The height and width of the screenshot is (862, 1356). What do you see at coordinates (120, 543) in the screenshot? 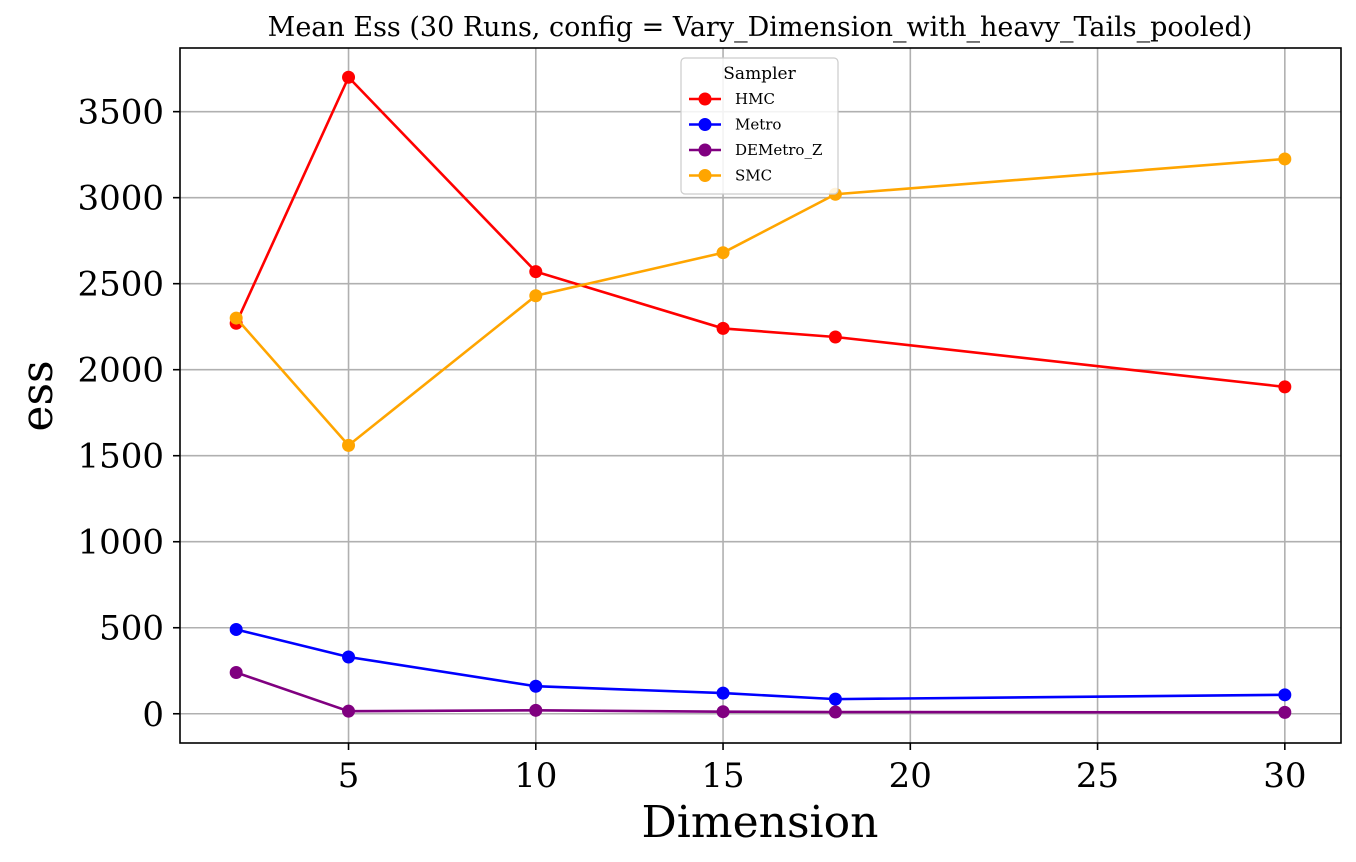
I see `y-tick-label: 1000` at bounding box center [120, 543].